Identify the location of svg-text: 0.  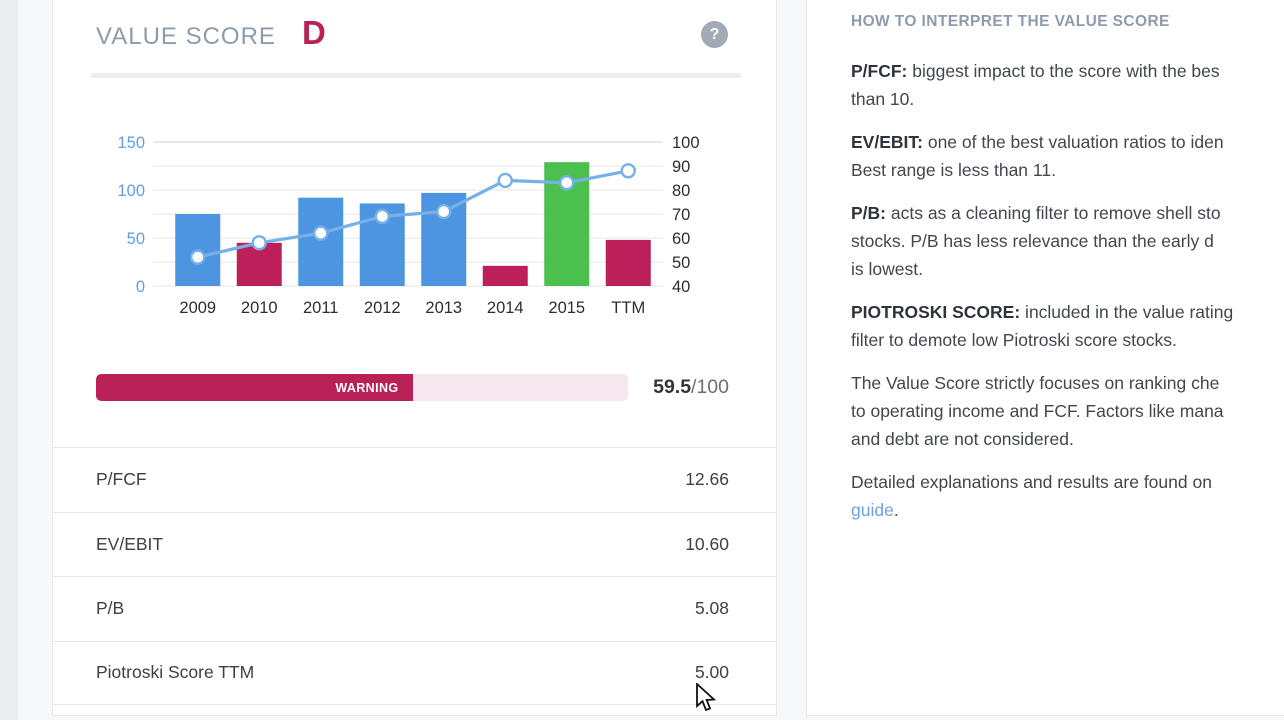
(140, 287).